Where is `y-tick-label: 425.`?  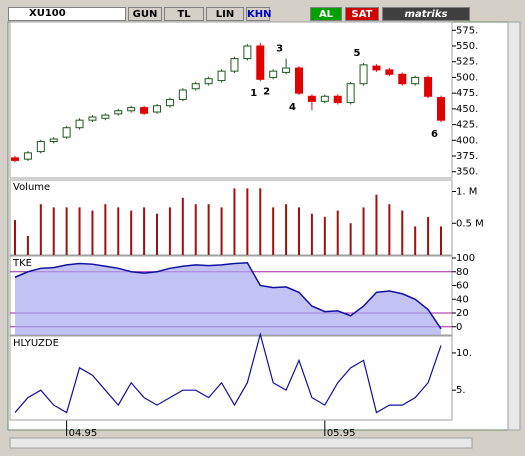
y-tick-label: 425. is located at coordinates (467, 125).